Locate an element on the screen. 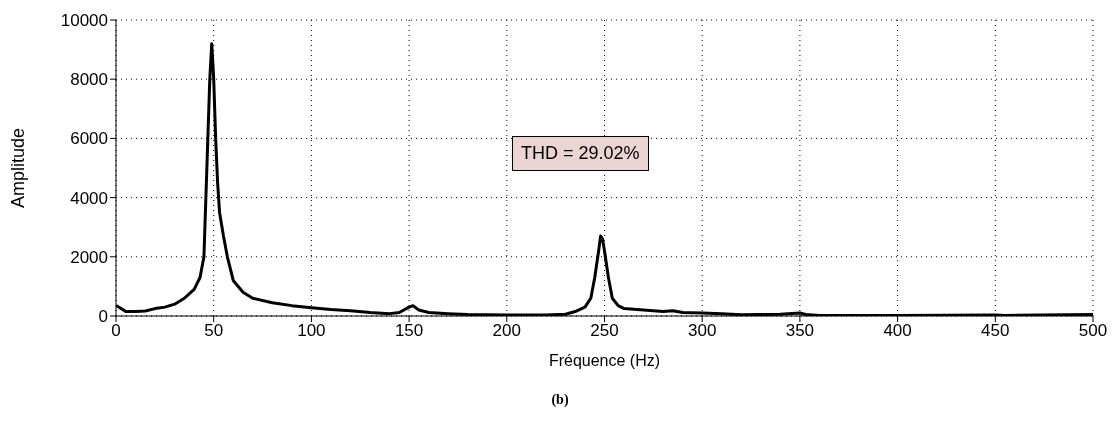  x-tick-label: 50 is located at coordinates (214, 331).